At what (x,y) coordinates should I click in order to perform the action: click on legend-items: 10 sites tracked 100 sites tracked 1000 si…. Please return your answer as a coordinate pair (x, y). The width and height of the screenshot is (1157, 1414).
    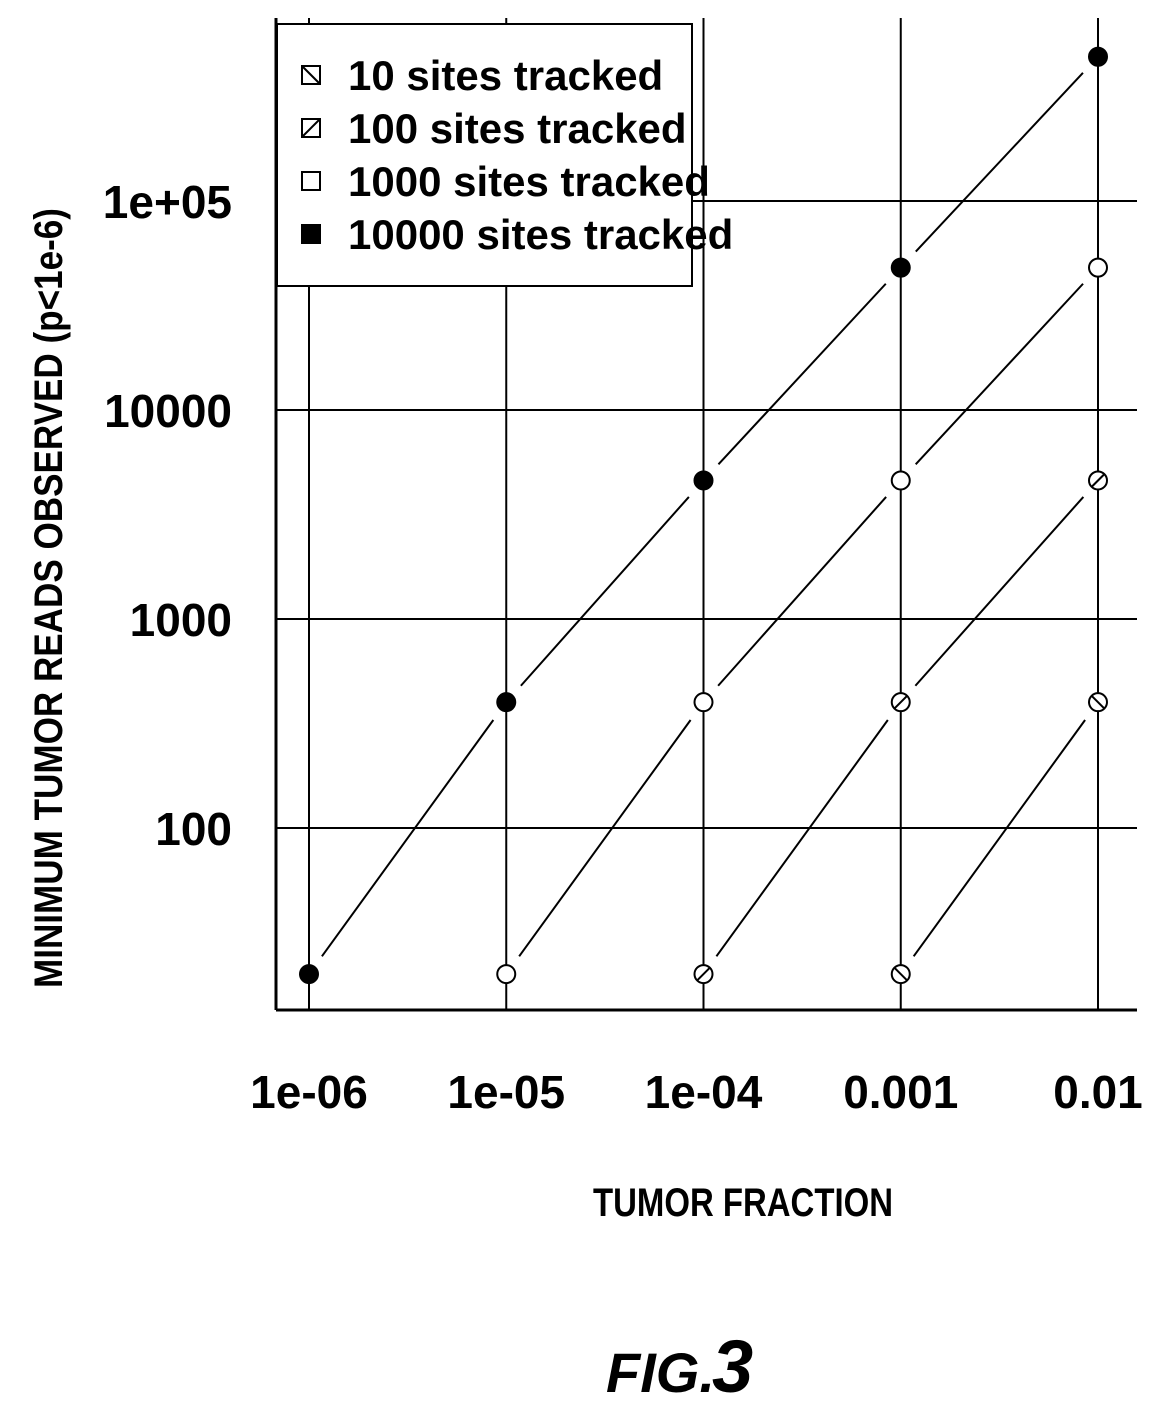
    Looking at the image, I should click on (517, 155).